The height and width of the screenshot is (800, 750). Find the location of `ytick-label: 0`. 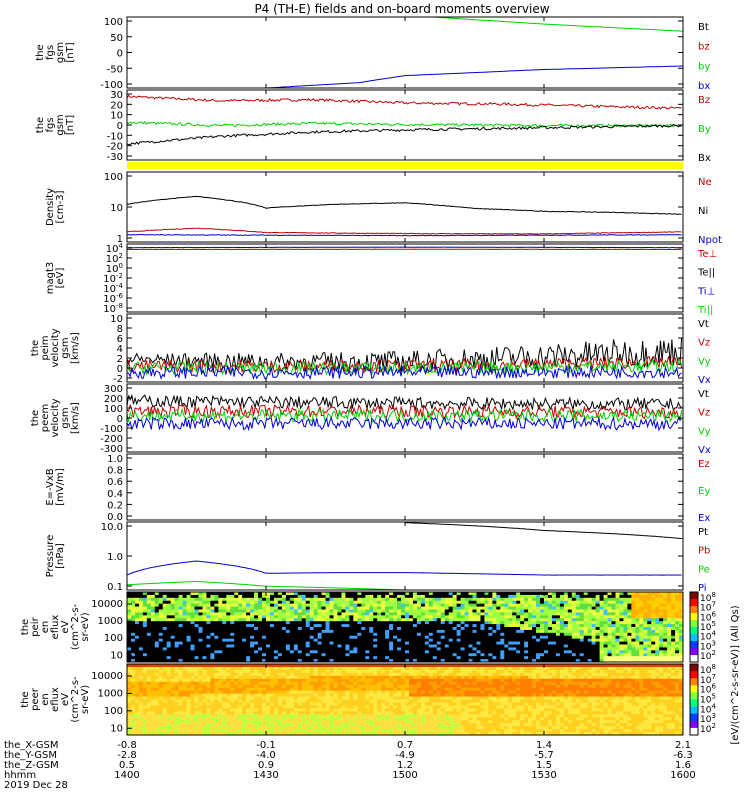

ytick-label: 0 is located at coordinates (120, 419).